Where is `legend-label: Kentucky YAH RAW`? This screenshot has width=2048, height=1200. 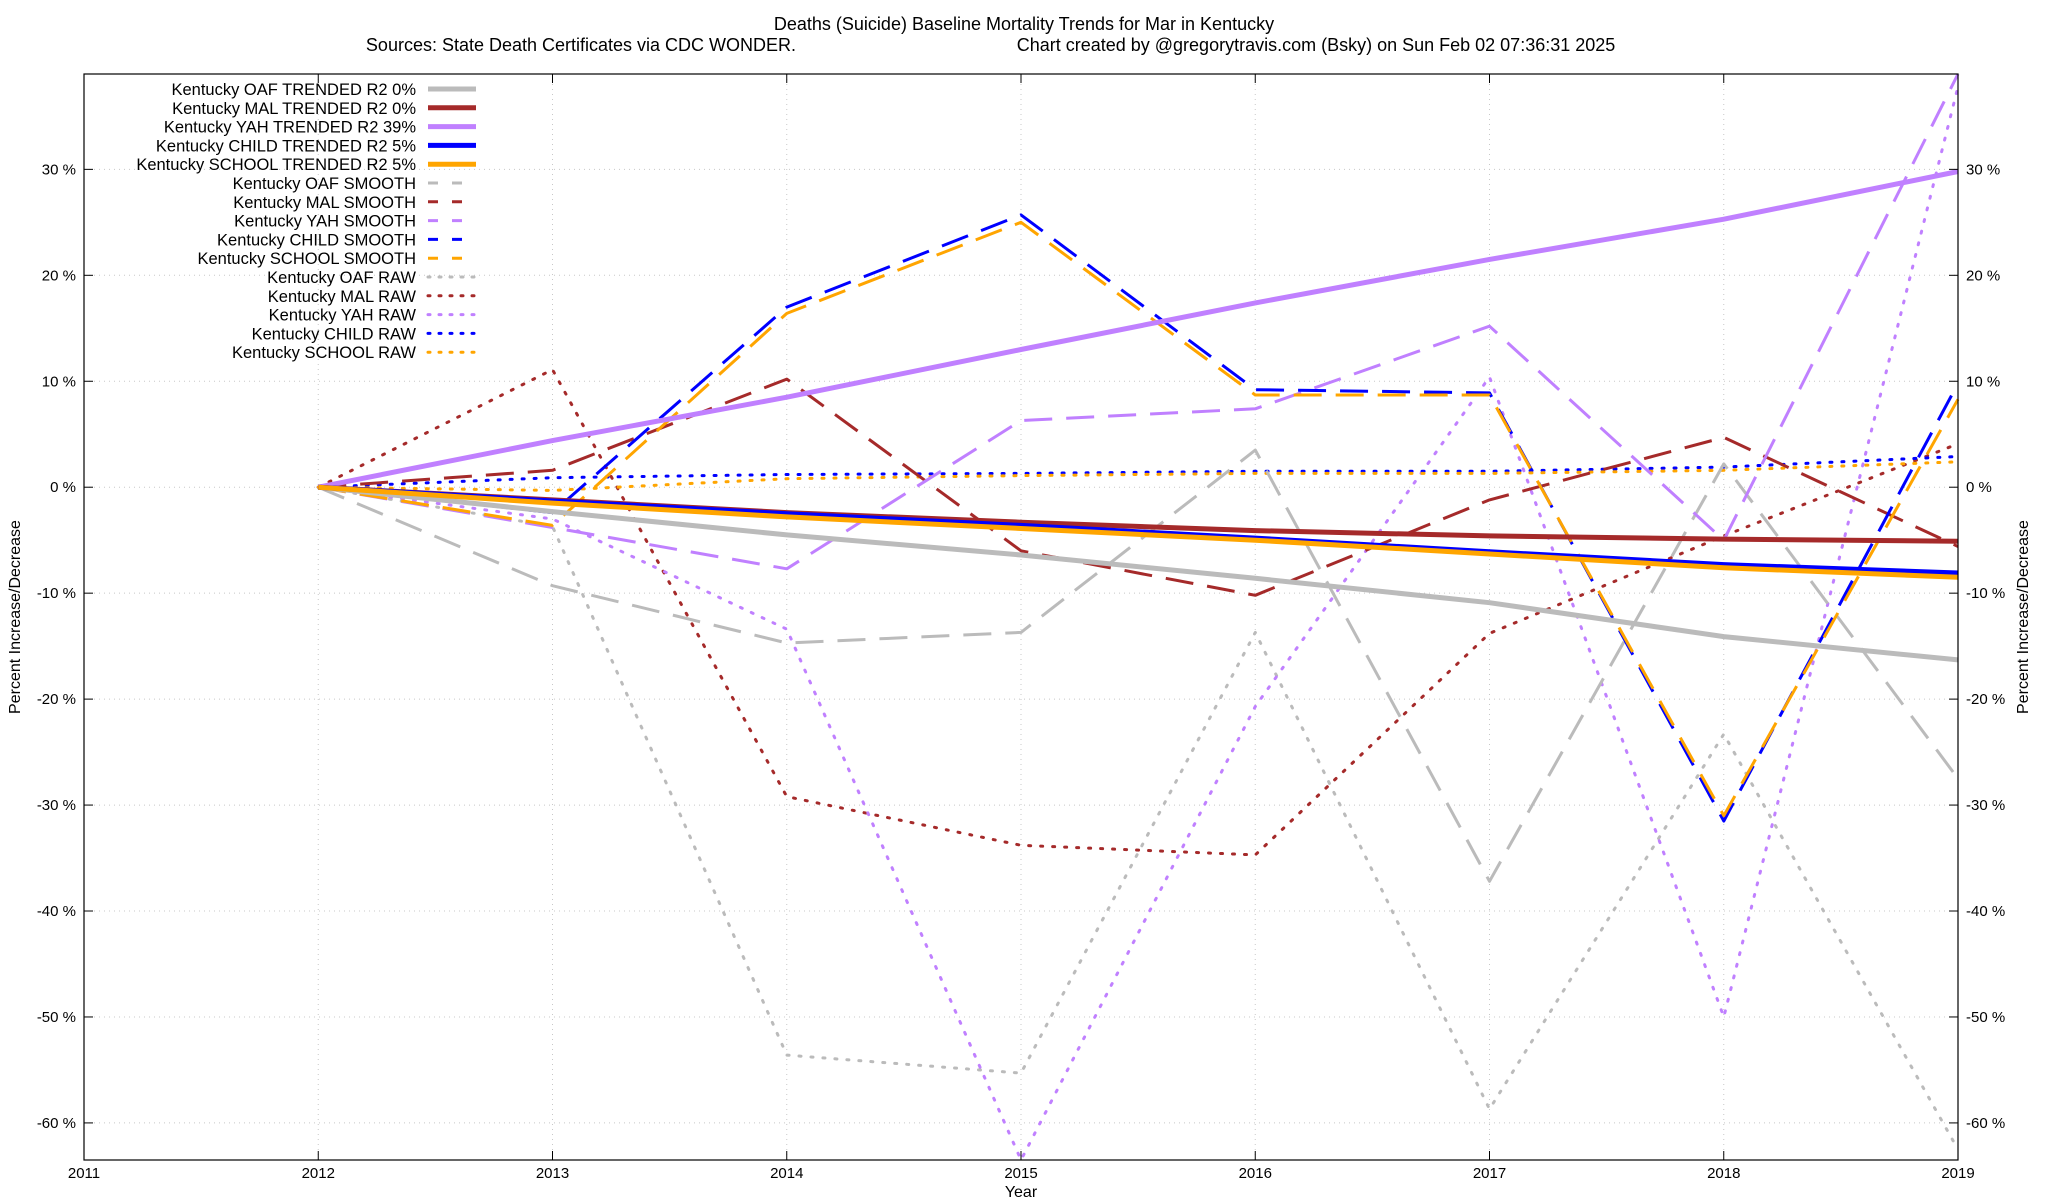 legend-label: Kentucky YAH RAW is located at coordinates (343, 316).